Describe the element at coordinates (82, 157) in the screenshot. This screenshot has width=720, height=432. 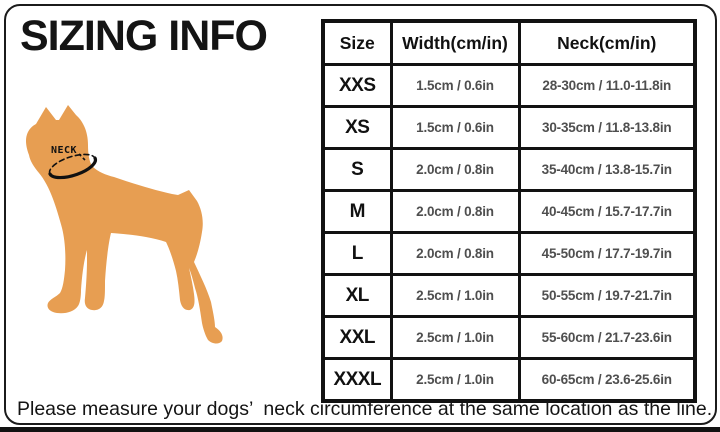
I see `neck-label-pointer` at that location.